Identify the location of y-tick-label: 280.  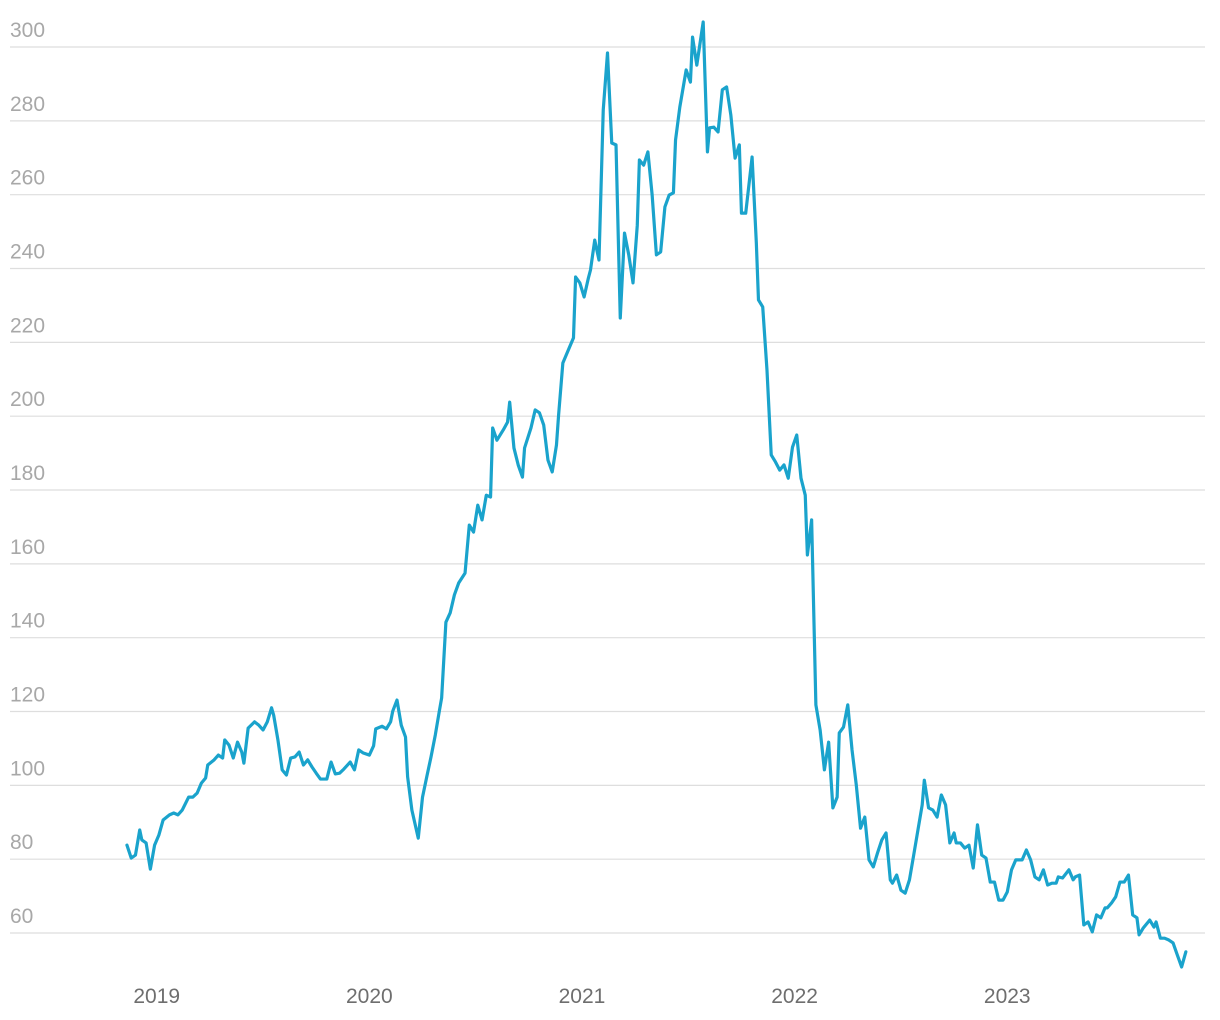
(27, 104).